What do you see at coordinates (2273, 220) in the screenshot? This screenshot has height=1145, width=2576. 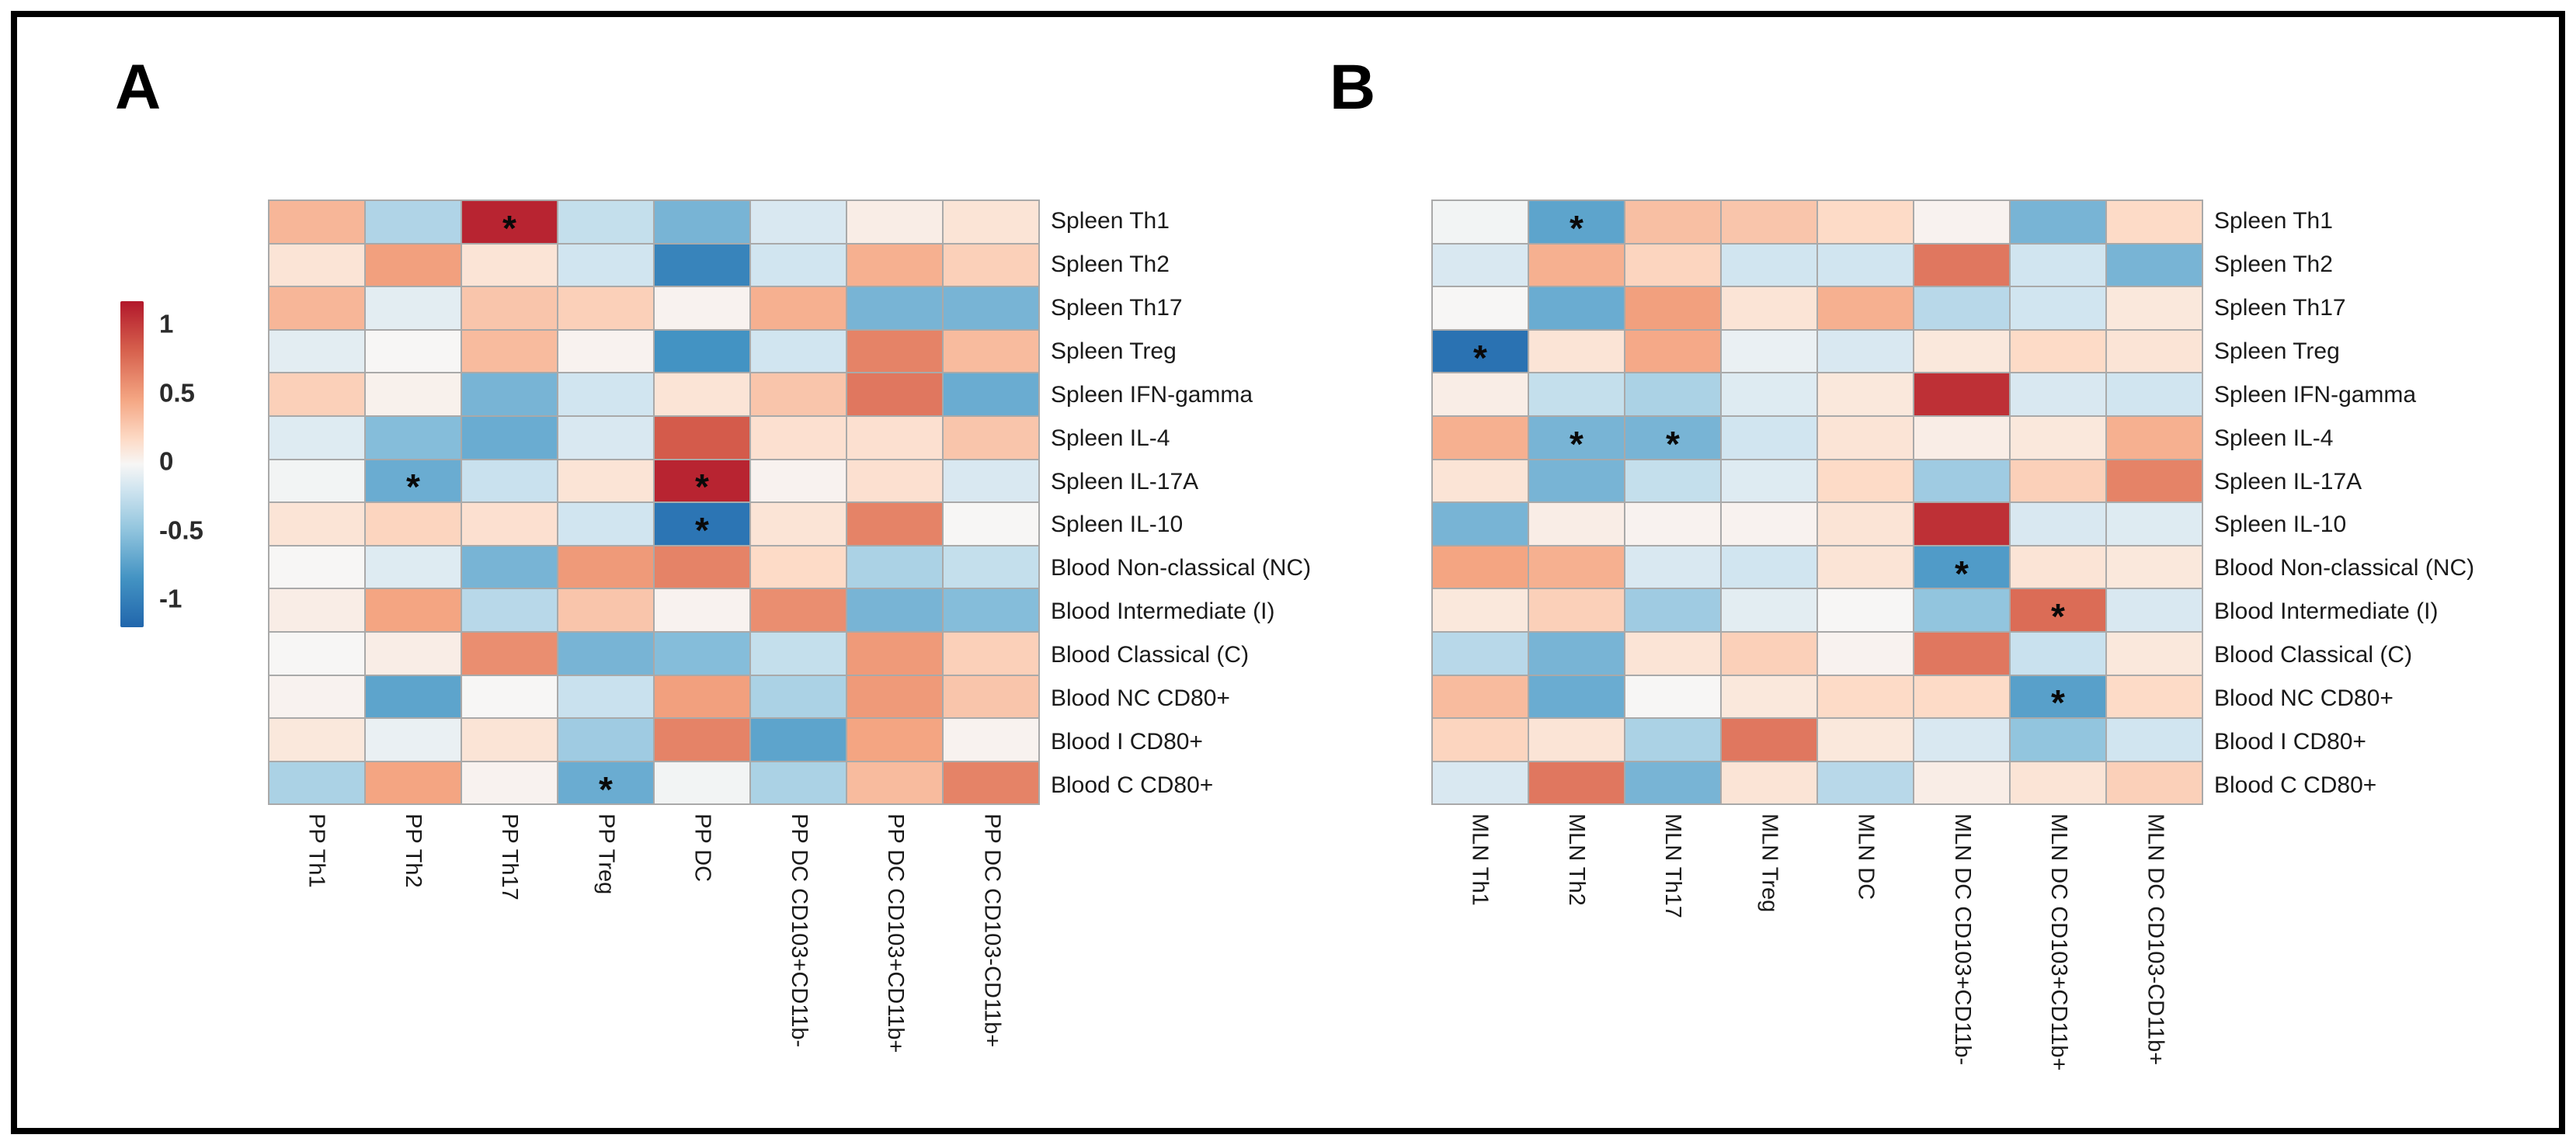 I see `row-label: Spleen Th1` at bounding box center [2273, 220].